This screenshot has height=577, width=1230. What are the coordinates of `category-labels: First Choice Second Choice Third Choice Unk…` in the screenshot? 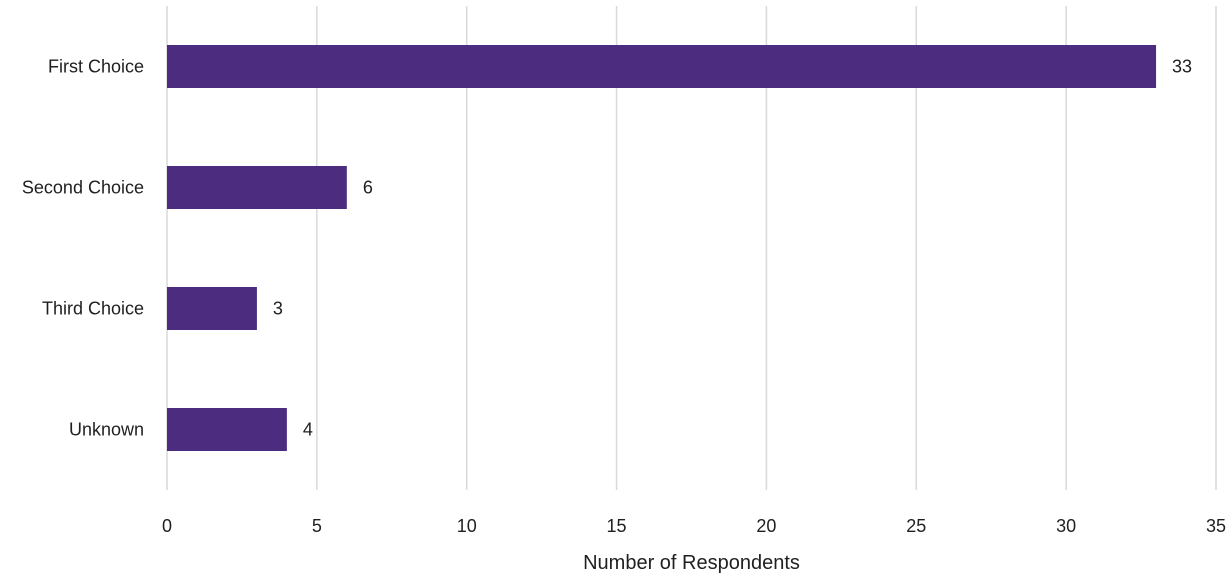 It's located at (83, 248).